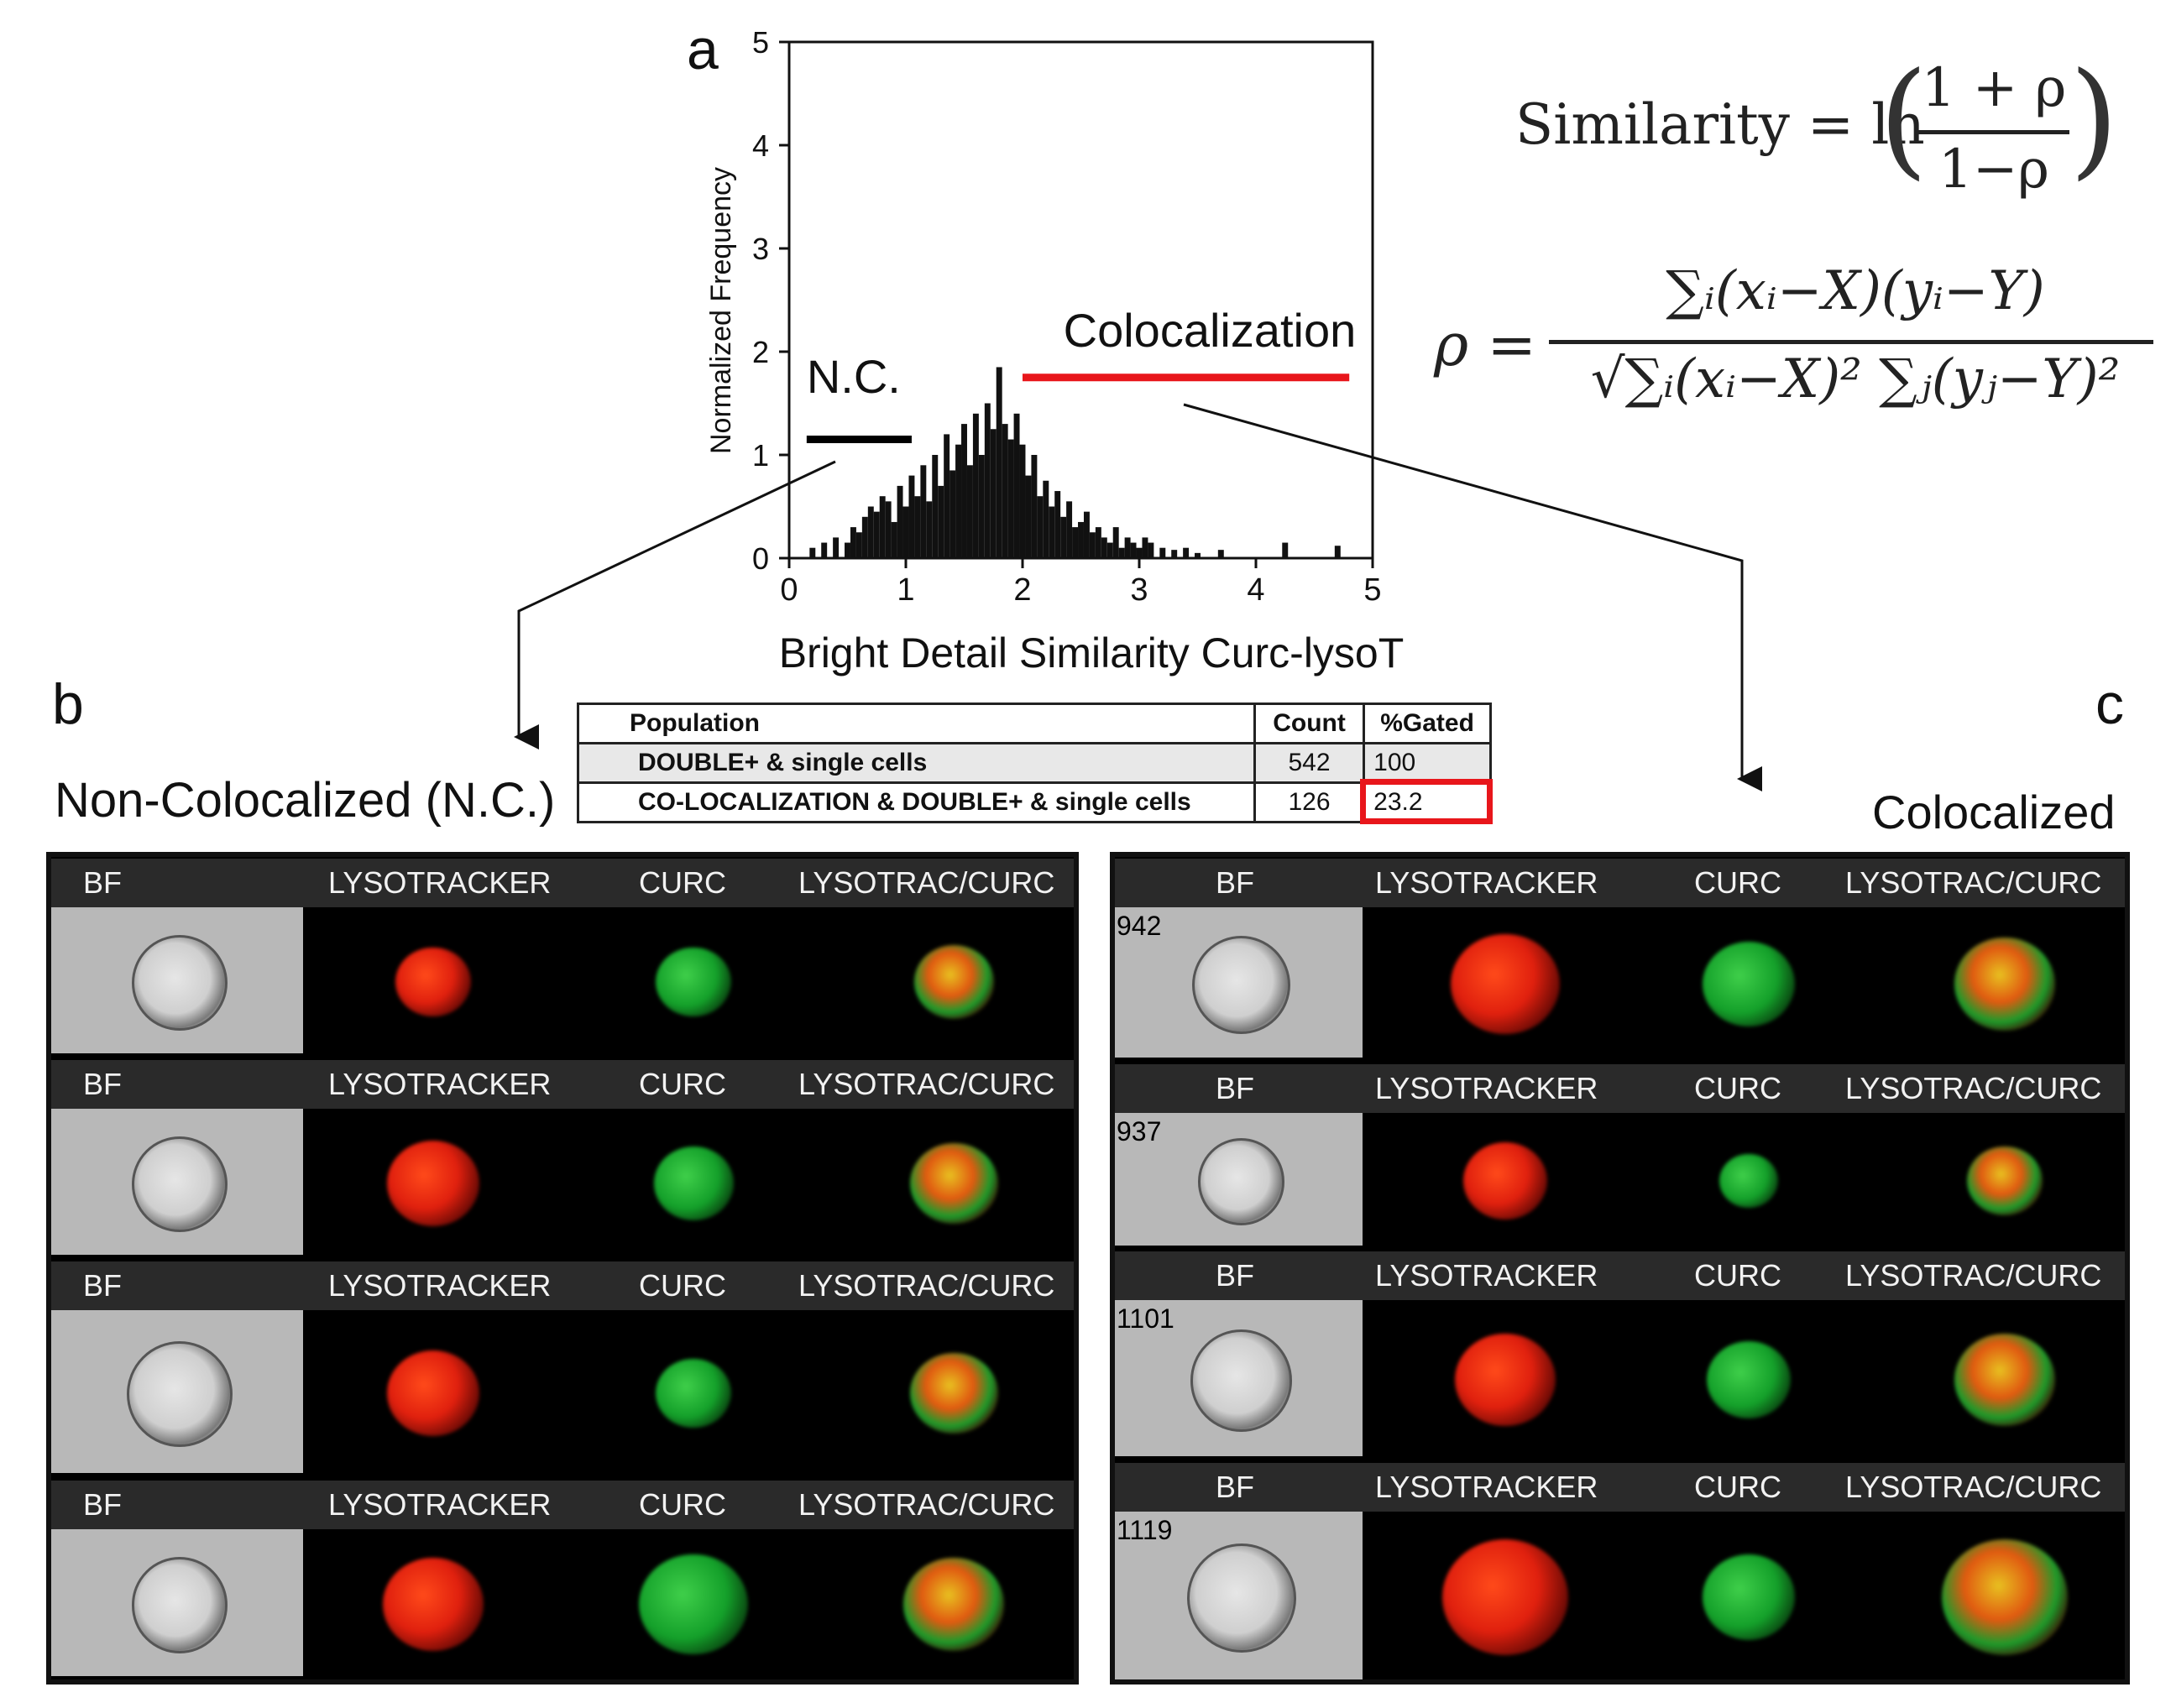 This screenshot has width=2171, height=1708. What do you see at coordinates (1620, 960) in the screenshot?
I see `image-row: BF LYSOTRACKER CURC LYSOTRAC/CURC 942` at bounding box center [1620, 960].